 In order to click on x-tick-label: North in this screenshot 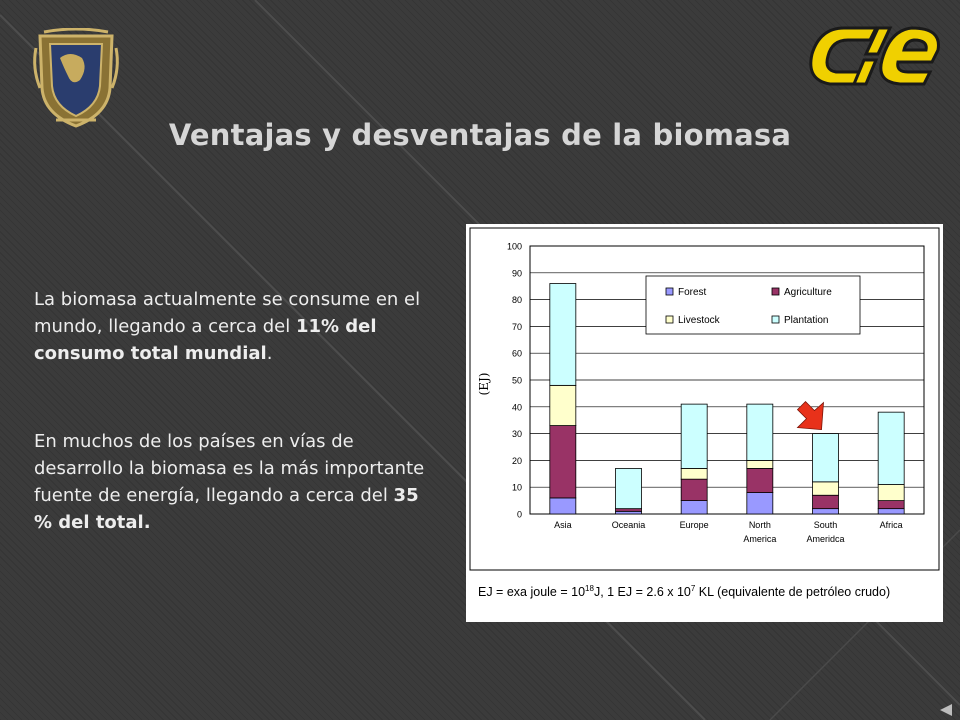, I will do `click(760, 525)`.